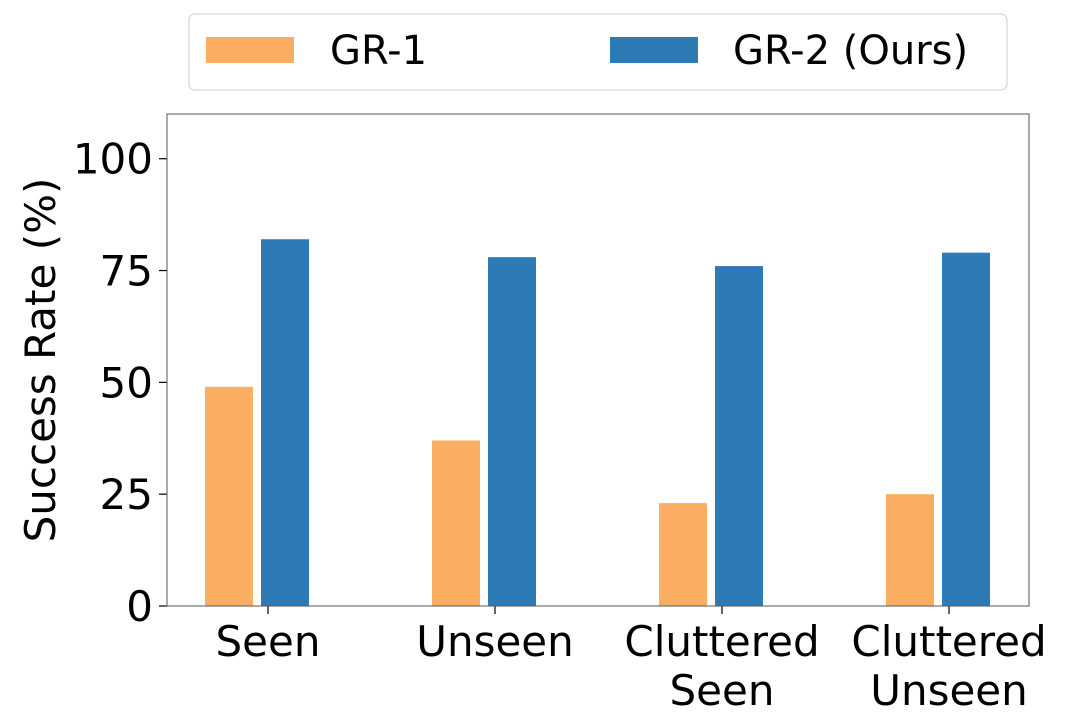  I want to click on y-tick-label: 25, so click(126, 494).